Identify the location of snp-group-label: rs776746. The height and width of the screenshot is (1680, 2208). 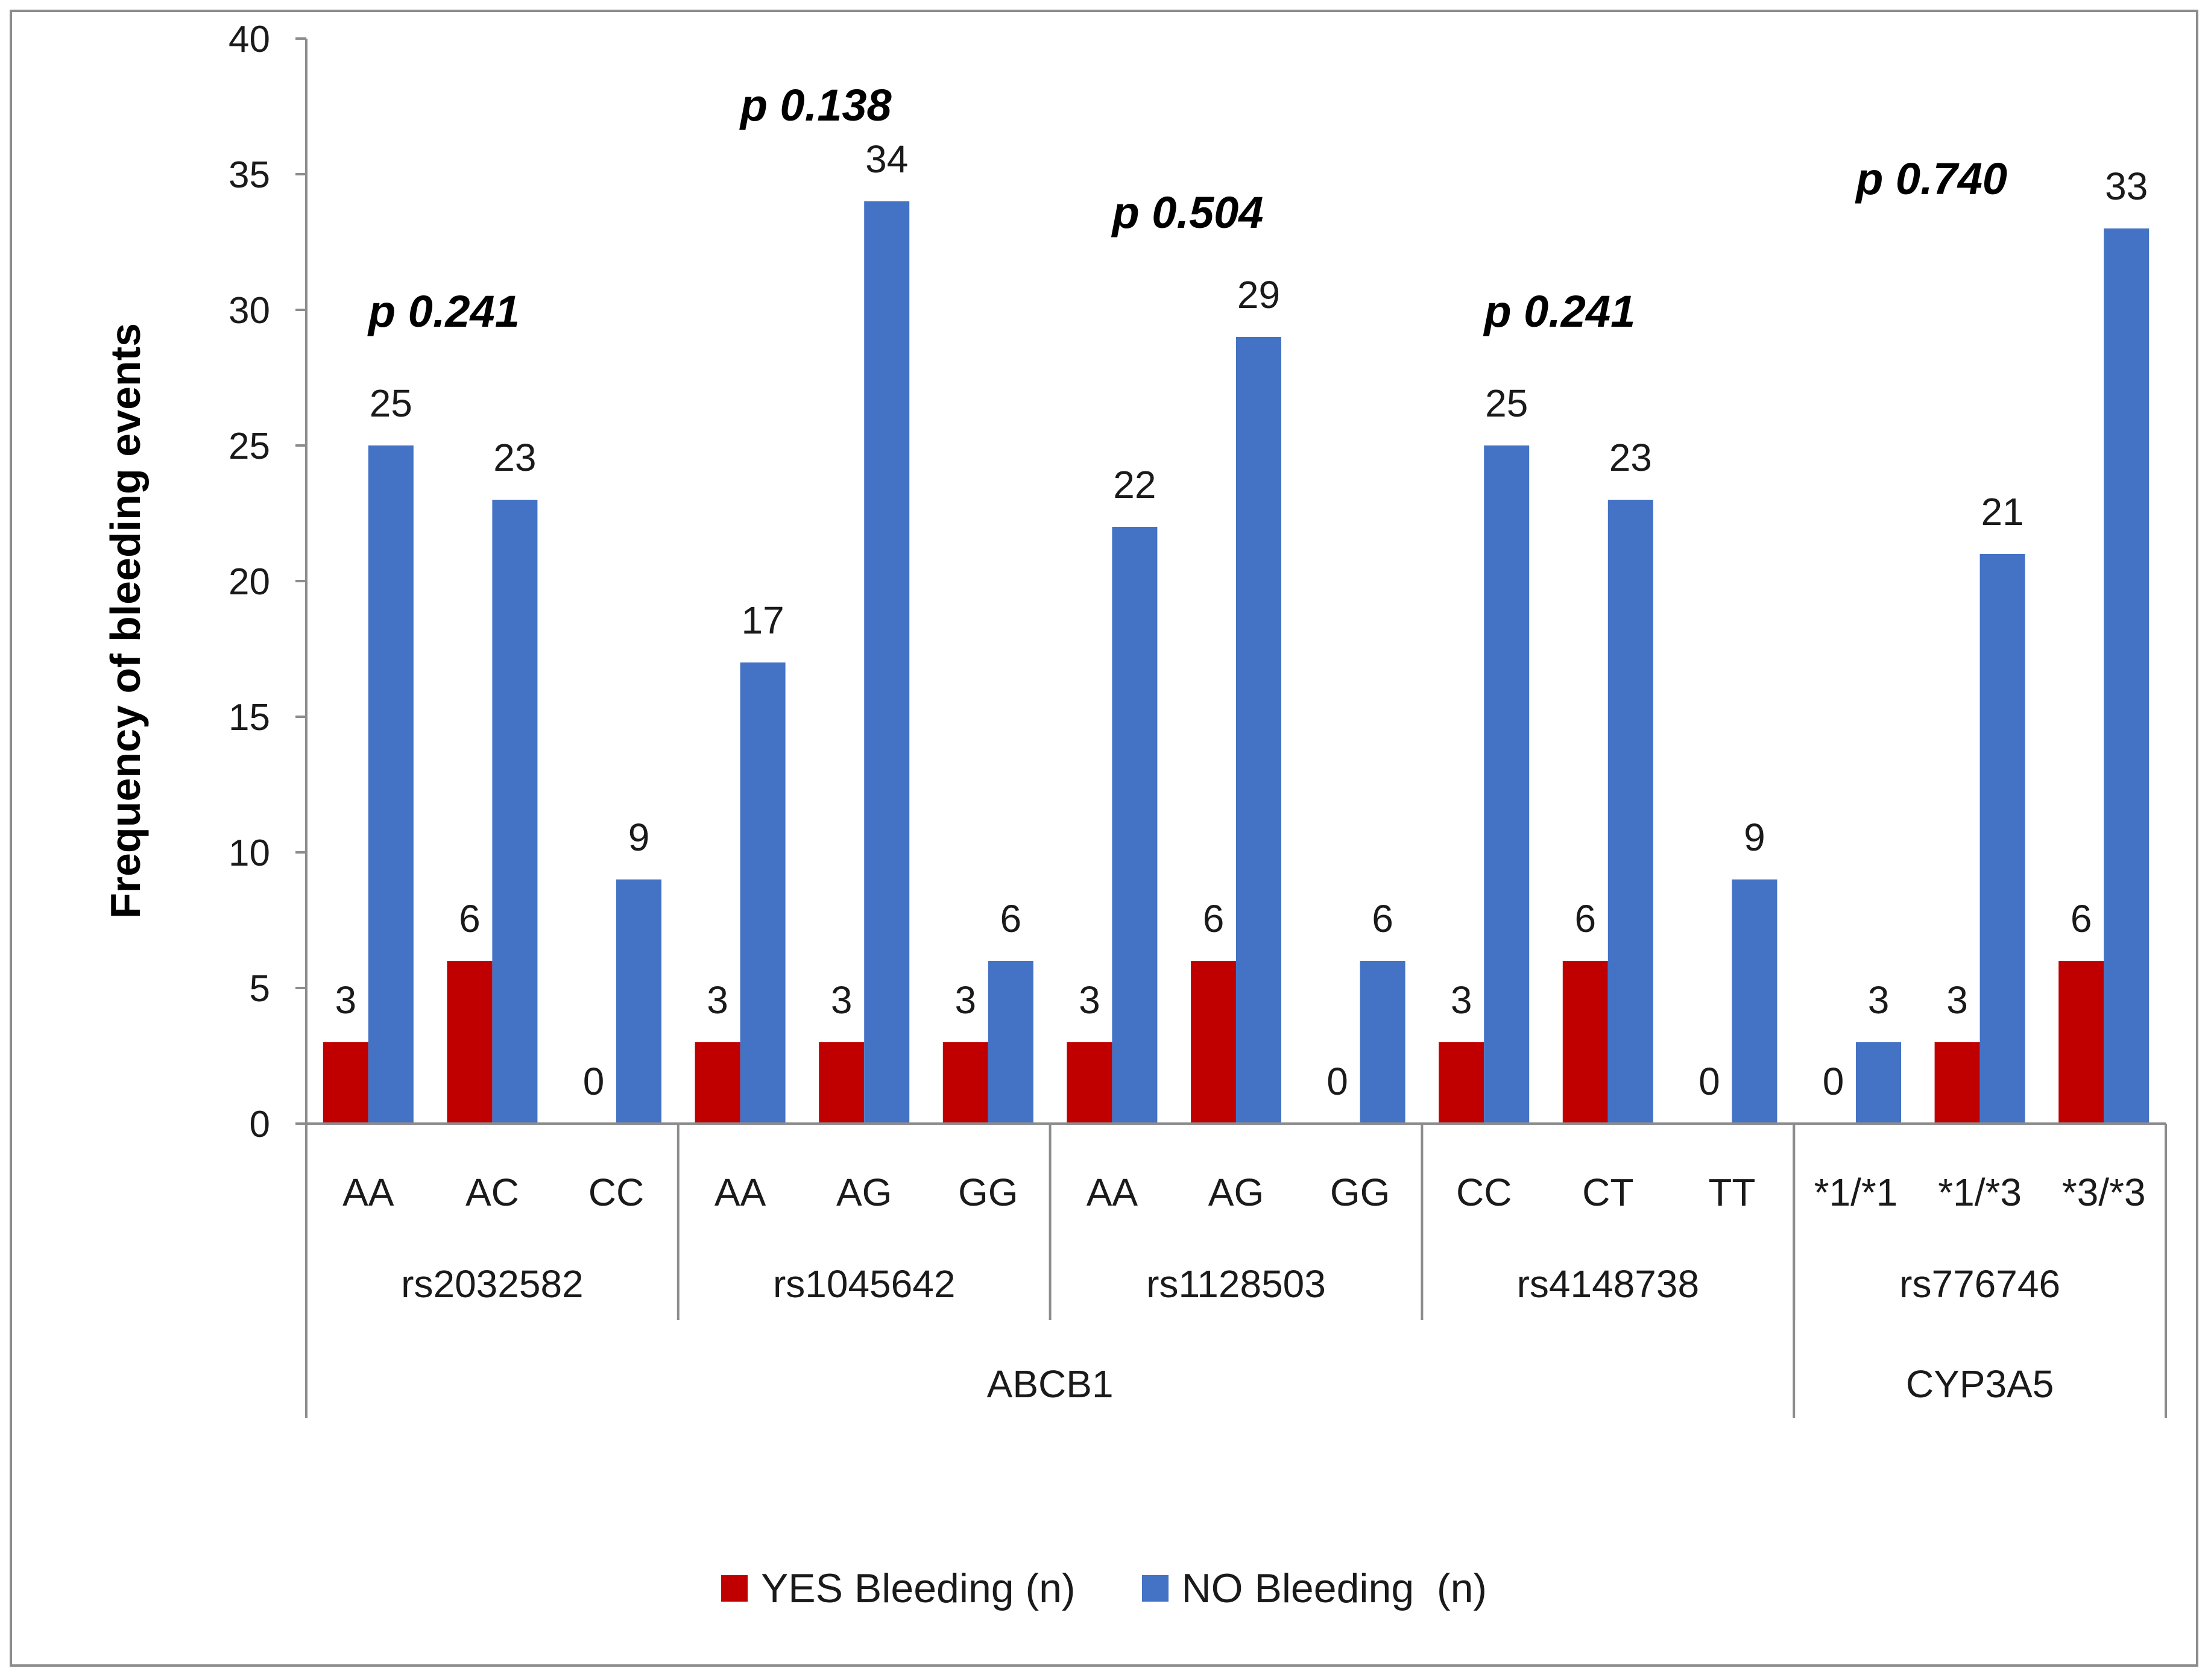
(1980, 1284).